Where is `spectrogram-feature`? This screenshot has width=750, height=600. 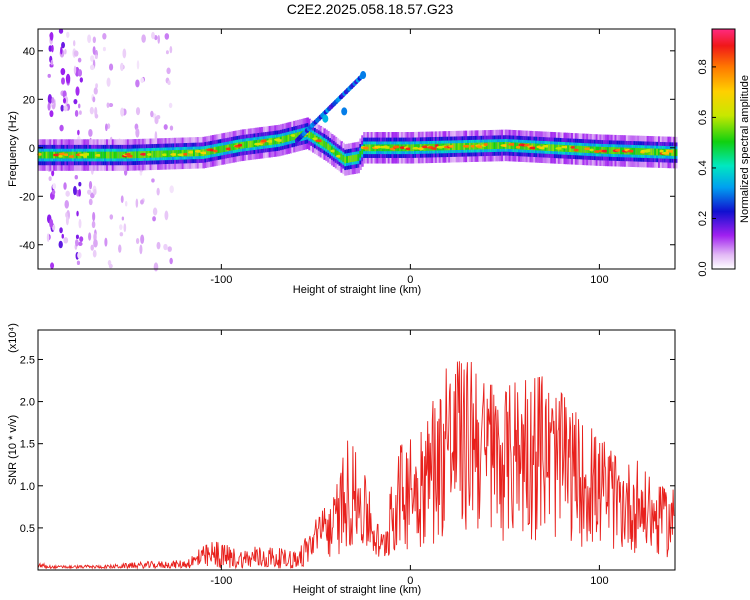
spectrogram-feature is located at coordinates (325, 118).